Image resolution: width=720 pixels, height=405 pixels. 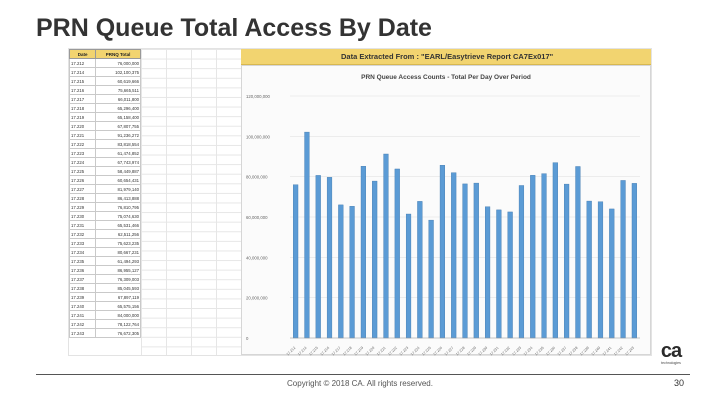 What do you see at coordinates (257, 298) in the screenshot?
I see `y-tick-label: 20,000,000` at bounding box center [257, 298].